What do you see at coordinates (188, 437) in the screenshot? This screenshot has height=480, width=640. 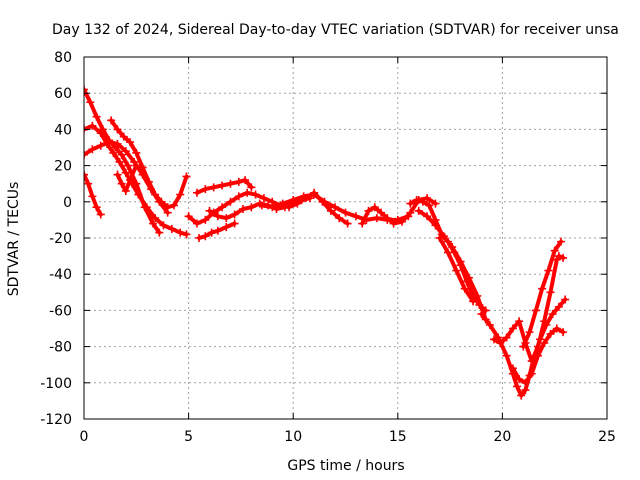 I see `x-tick-label: 5` at bounding box center [188, 437].